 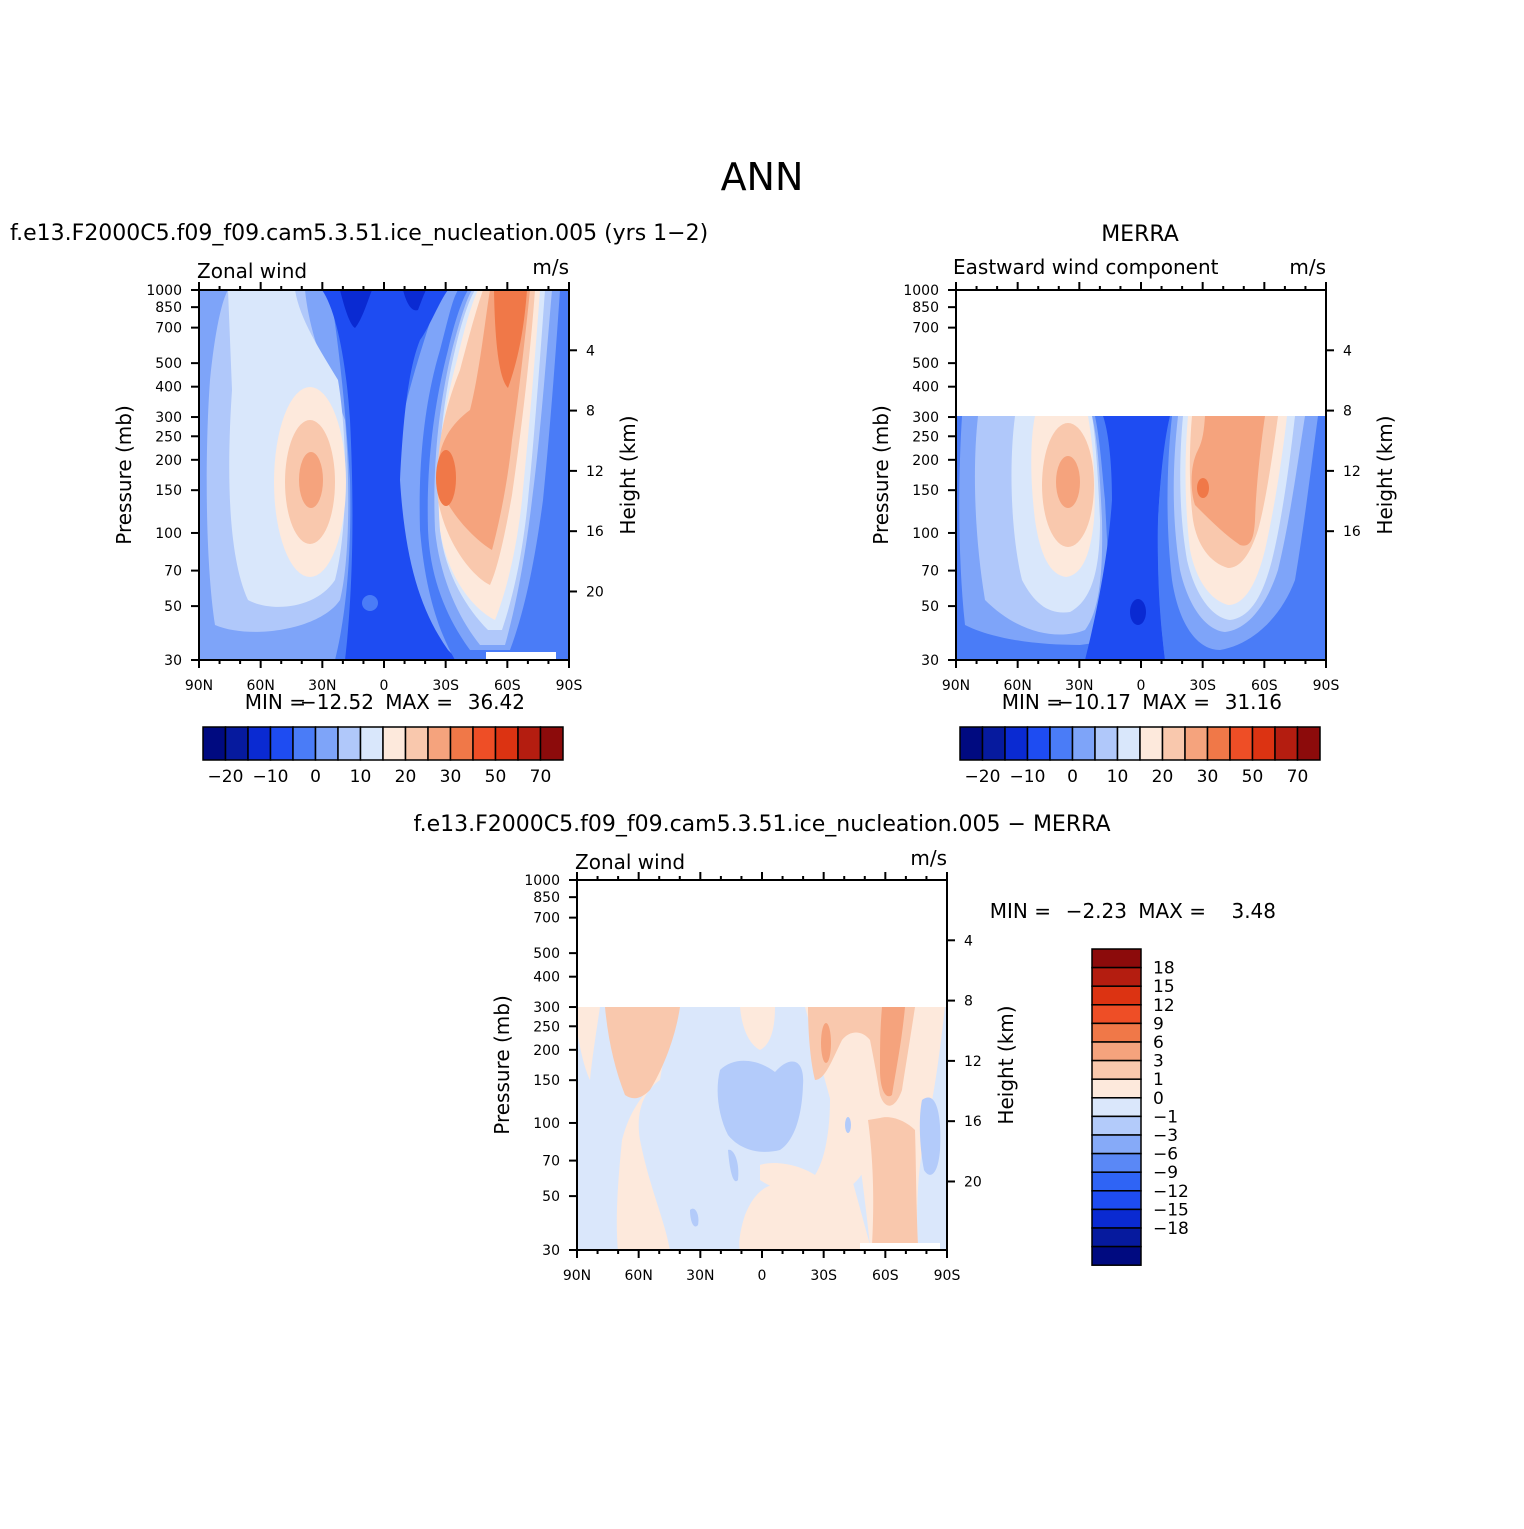 What do you see at coordinates (550, 267) in the screenshot?
I see `panel-model-units: m/s` at bounding box center [550, 267].